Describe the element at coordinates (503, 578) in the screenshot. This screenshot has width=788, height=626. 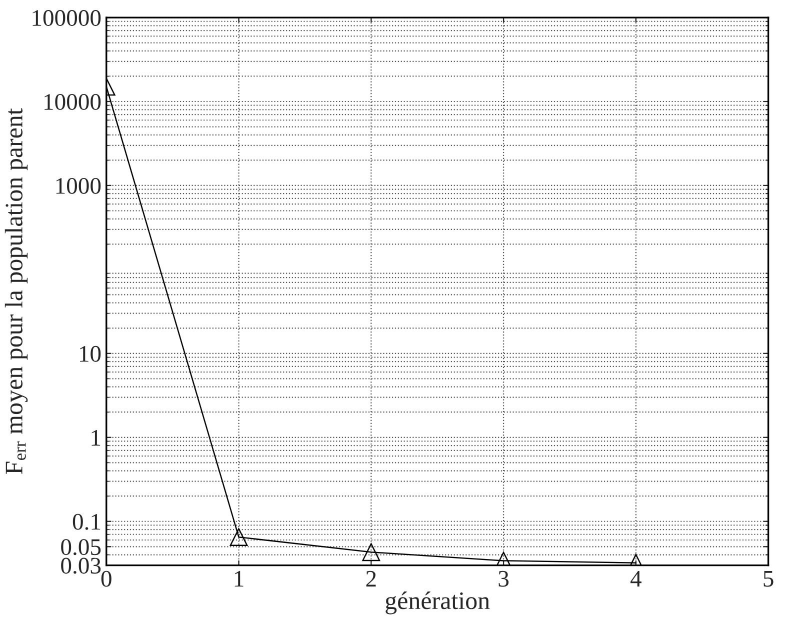
I see `x-tick-label: 3` at that location.